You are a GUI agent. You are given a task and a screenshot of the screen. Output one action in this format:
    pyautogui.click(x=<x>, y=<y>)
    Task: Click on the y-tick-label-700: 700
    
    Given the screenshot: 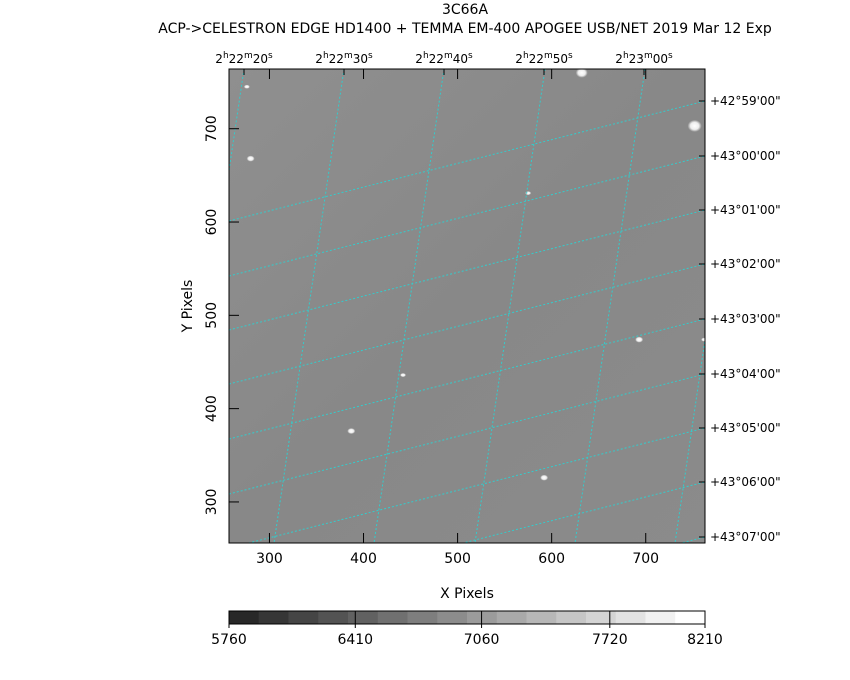 What is the action you would take?
    pyautogui.click(x=212, y=128)
    